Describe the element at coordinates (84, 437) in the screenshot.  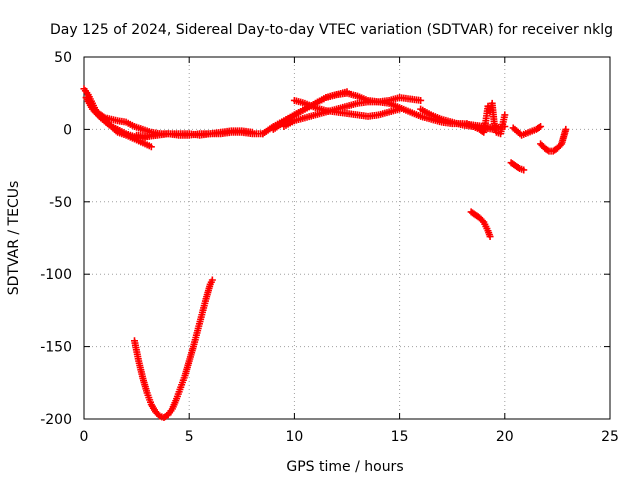
I see `x-tick-label: 0` at that location.